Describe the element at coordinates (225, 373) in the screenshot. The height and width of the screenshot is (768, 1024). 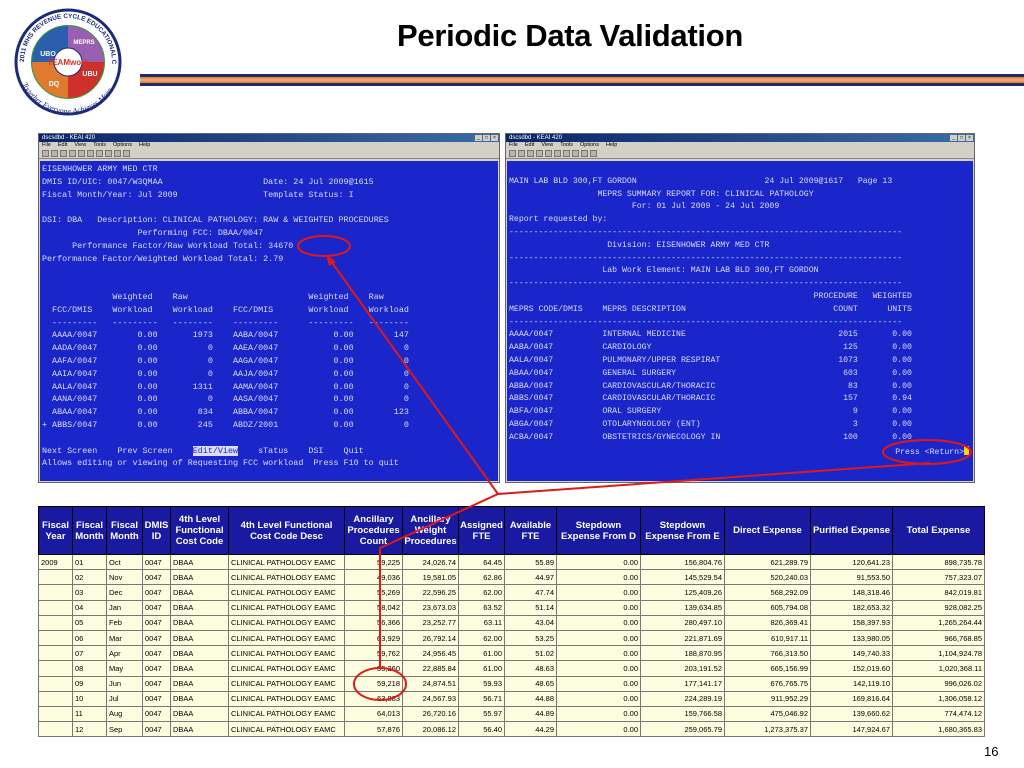
I see `terminal-line: AAIA/0047 0.00 0 AAJA/0047 0.00 0` at that location.